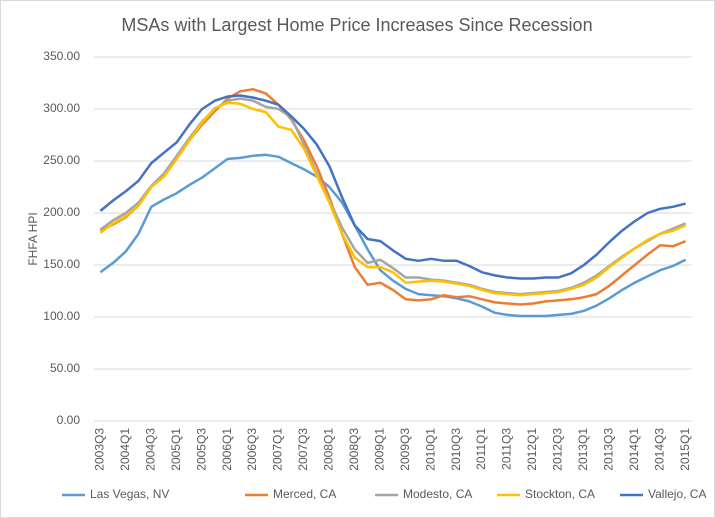 This screenshot has width=715, height=518. Describe the element at coordinates (125, 449) in the screenshot. I see `x-tick-label: 2004Q1` at that location.